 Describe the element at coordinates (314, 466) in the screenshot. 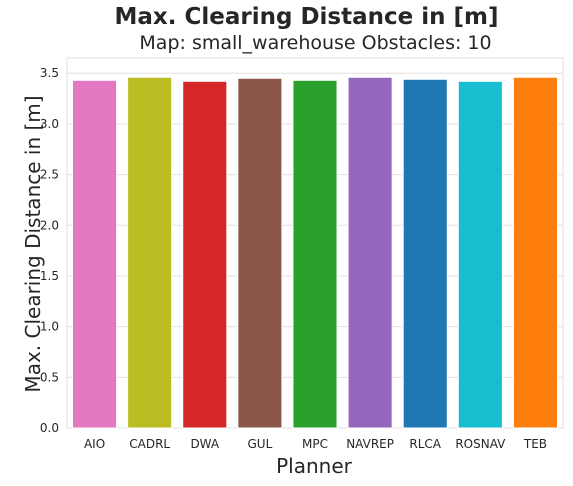

I see `x-axis-label: Planner` at that location.